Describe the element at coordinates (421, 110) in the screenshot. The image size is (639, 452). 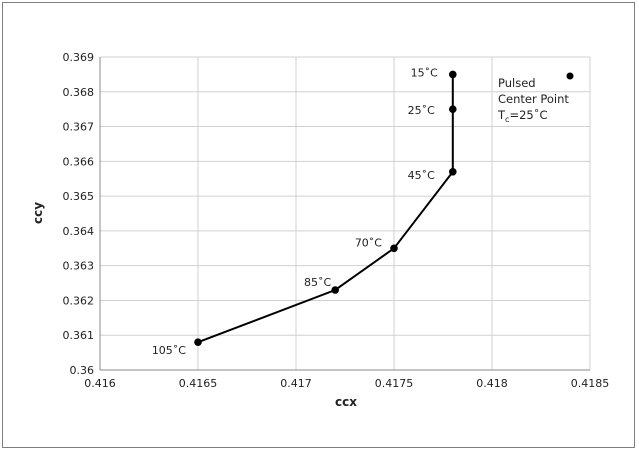
I see `point-label: 25˚C` at that location.